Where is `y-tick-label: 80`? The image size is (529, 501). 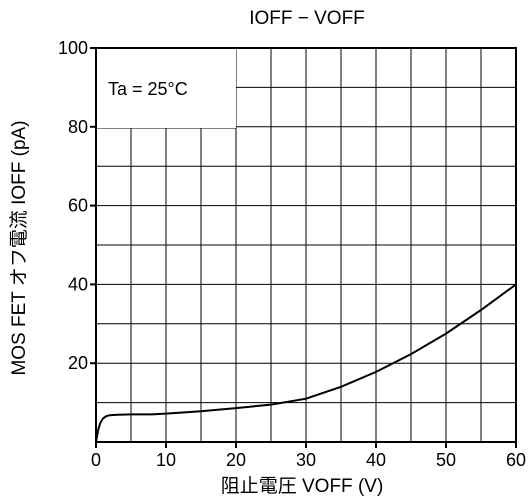 y-tick-label: 80 is located at coordinates (78, 127).